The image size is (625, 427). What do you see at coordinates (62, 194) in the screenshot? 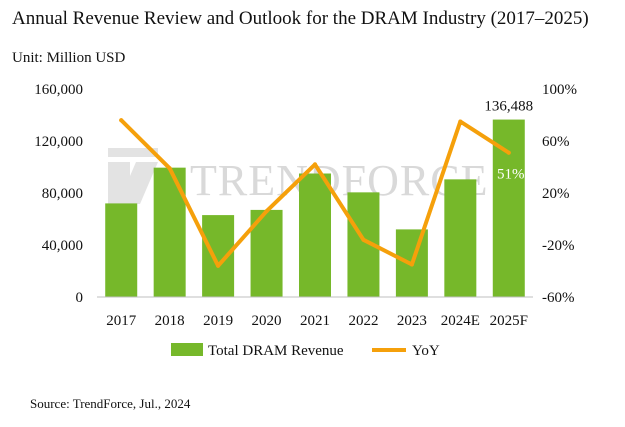
I see `y-left-tick-label: 80,000` at bounding box center [62, 194].